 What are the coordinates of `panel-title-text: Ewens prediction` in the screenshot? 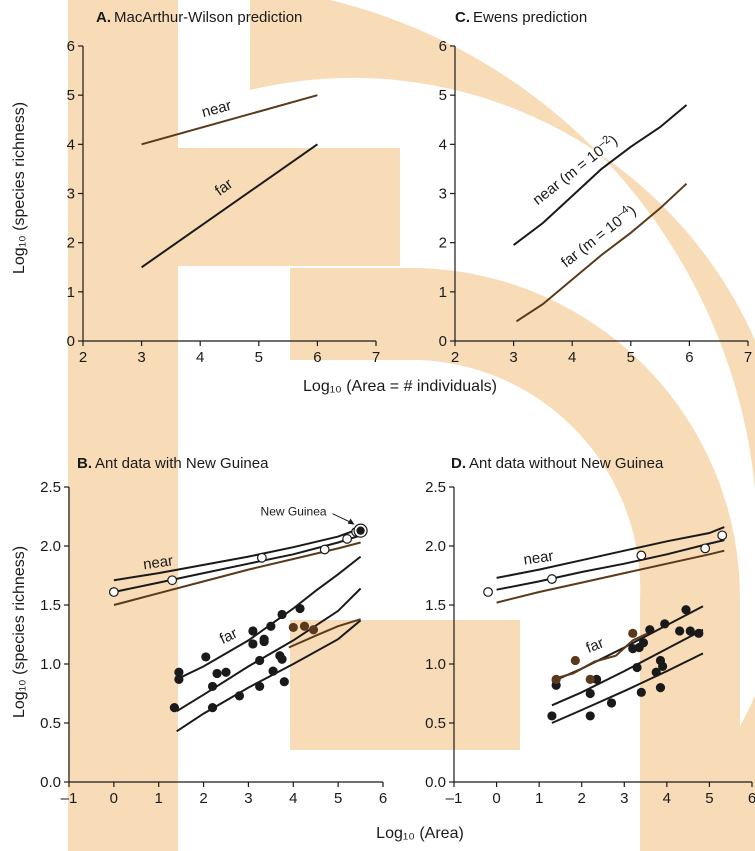 It's located at (530, 17).